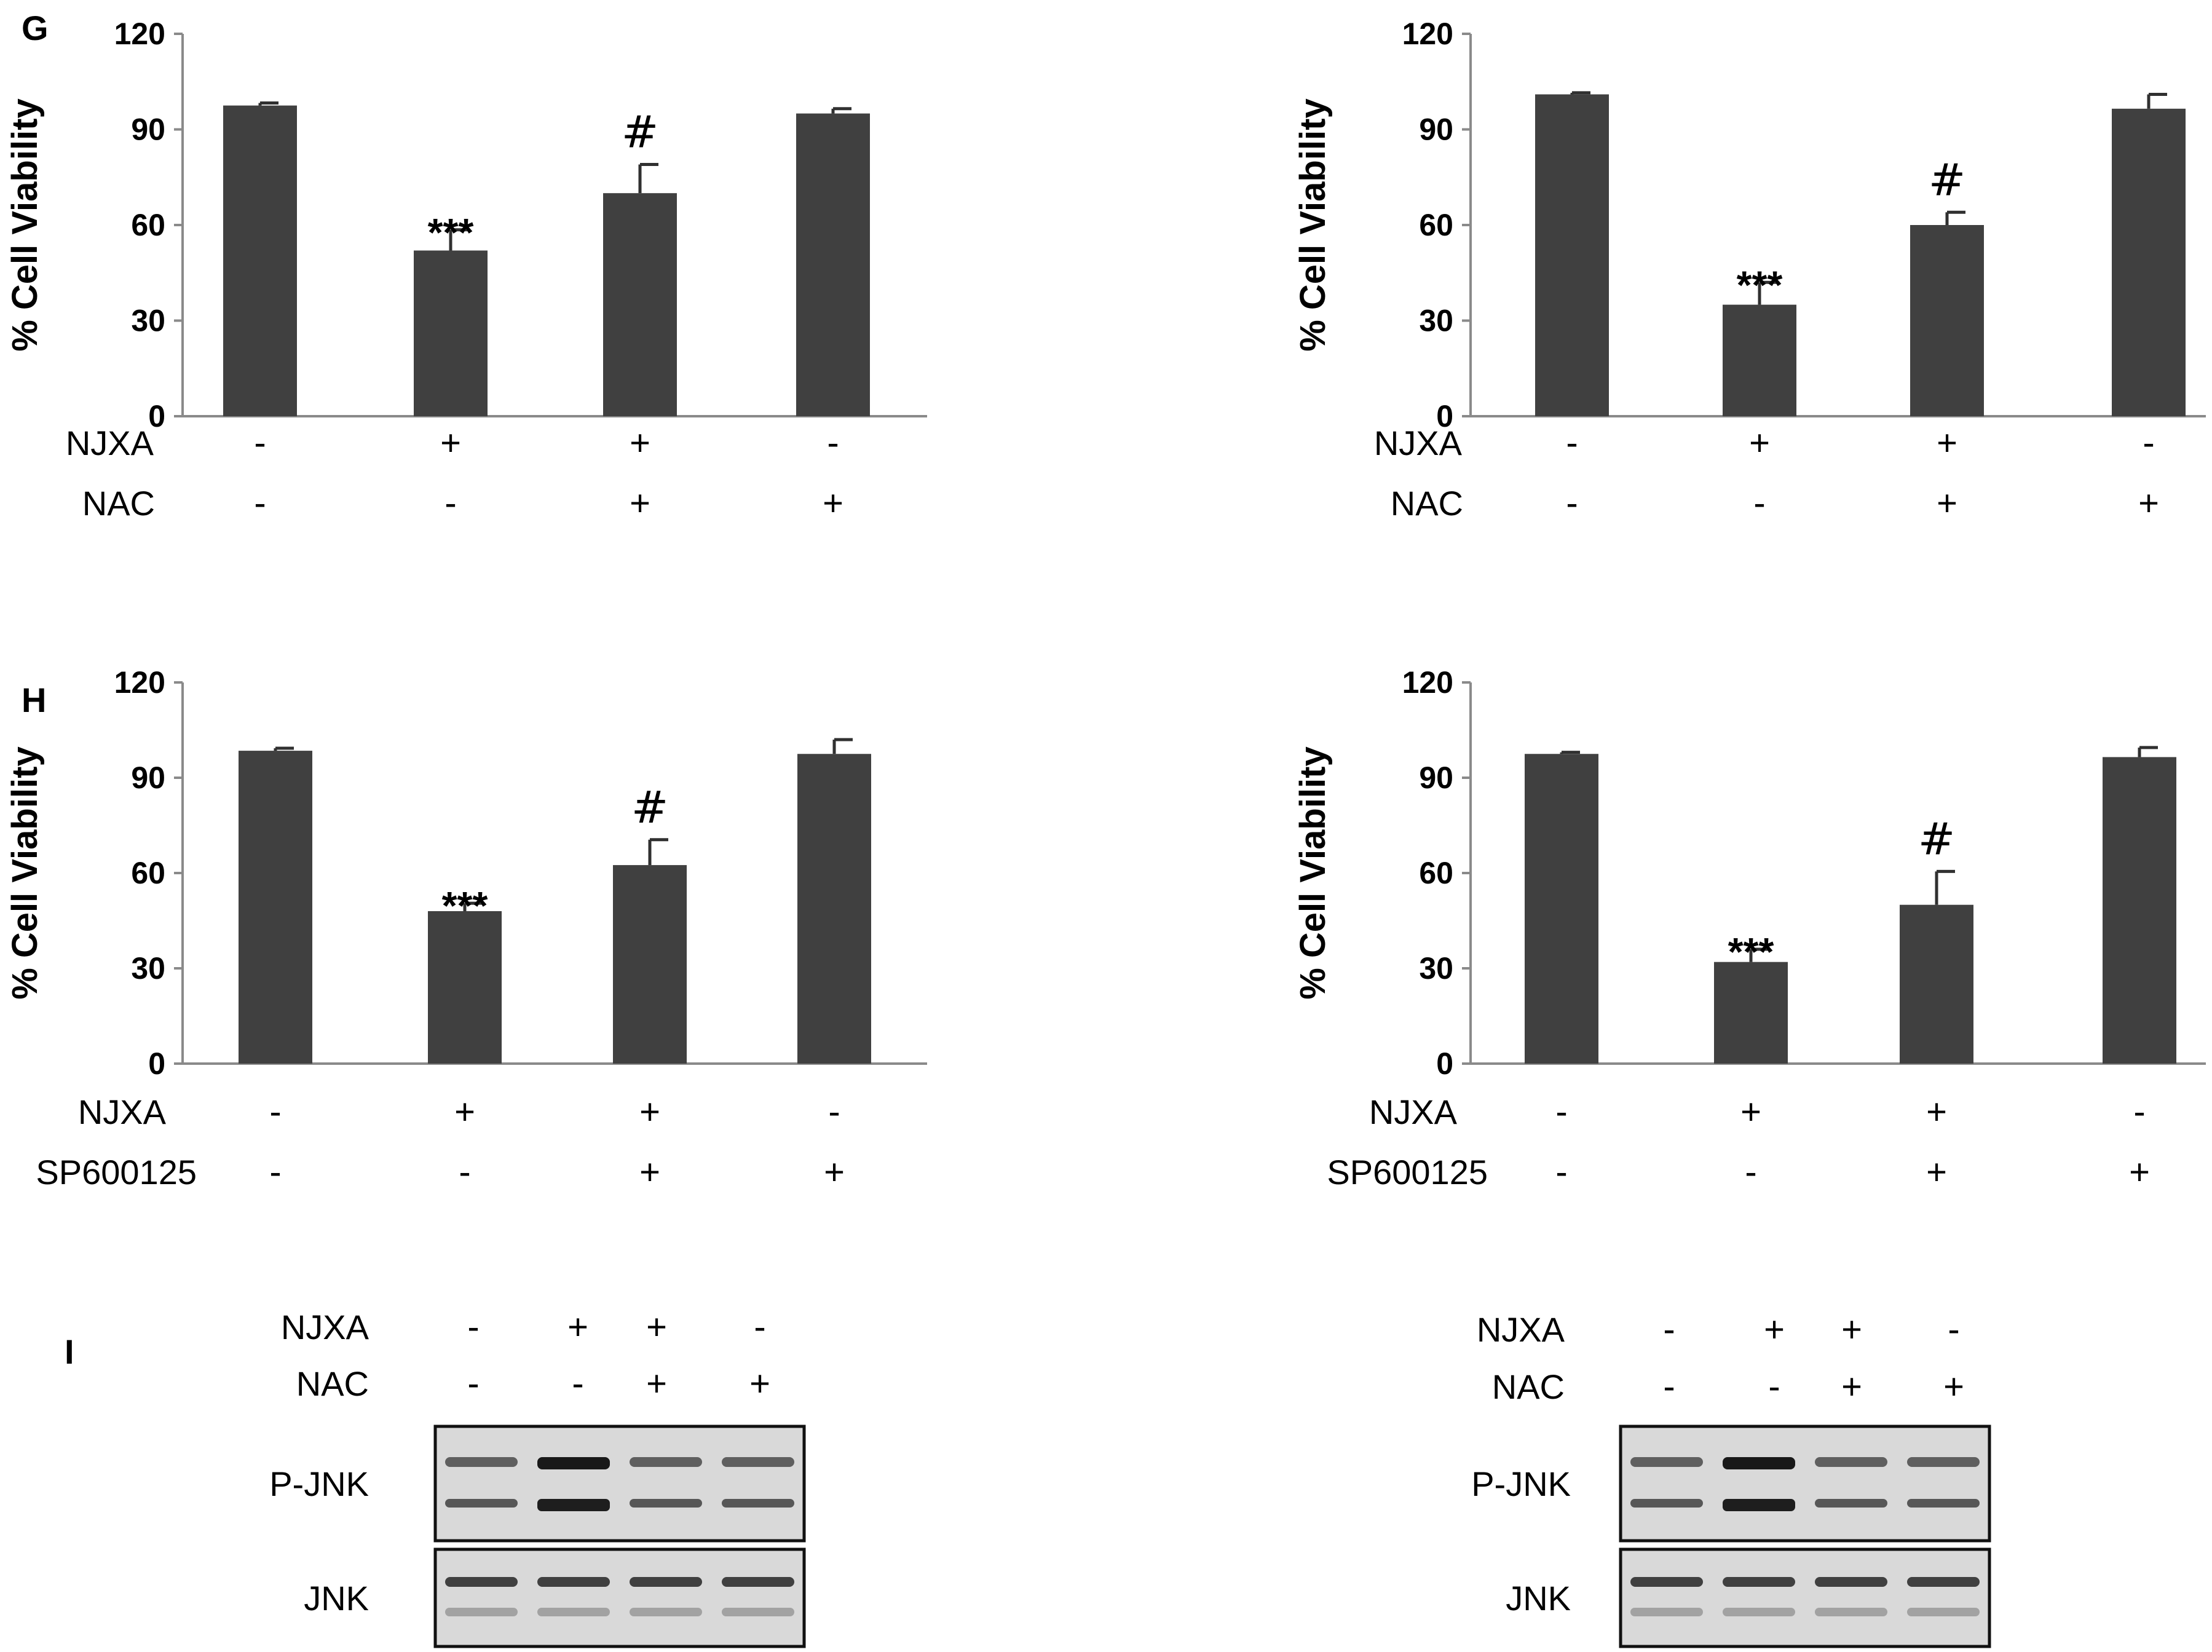  Describe the element at coordinates (69, 1351) in the screenshot. I see `panel-letter: I` at that location.